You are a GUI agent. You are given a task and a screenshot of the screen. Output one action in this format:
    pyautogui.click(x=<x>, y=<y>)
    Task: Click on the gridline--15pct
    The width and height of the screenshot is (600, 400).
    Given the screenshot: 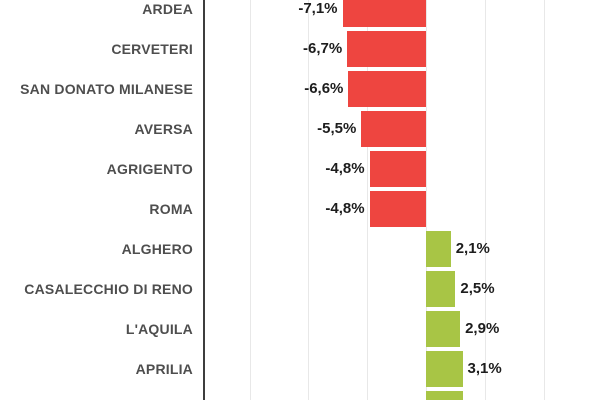 What is the action you would take?
    pyautogui.click(x=250, y=200)
    